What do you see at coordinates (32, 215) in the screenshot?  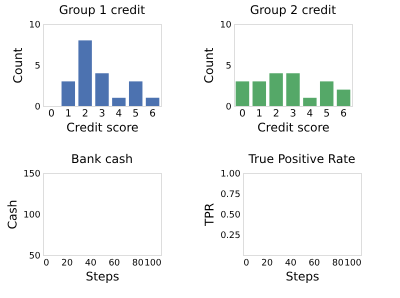 I see `y-tick-label: 100` at bounding box center [32, 215].